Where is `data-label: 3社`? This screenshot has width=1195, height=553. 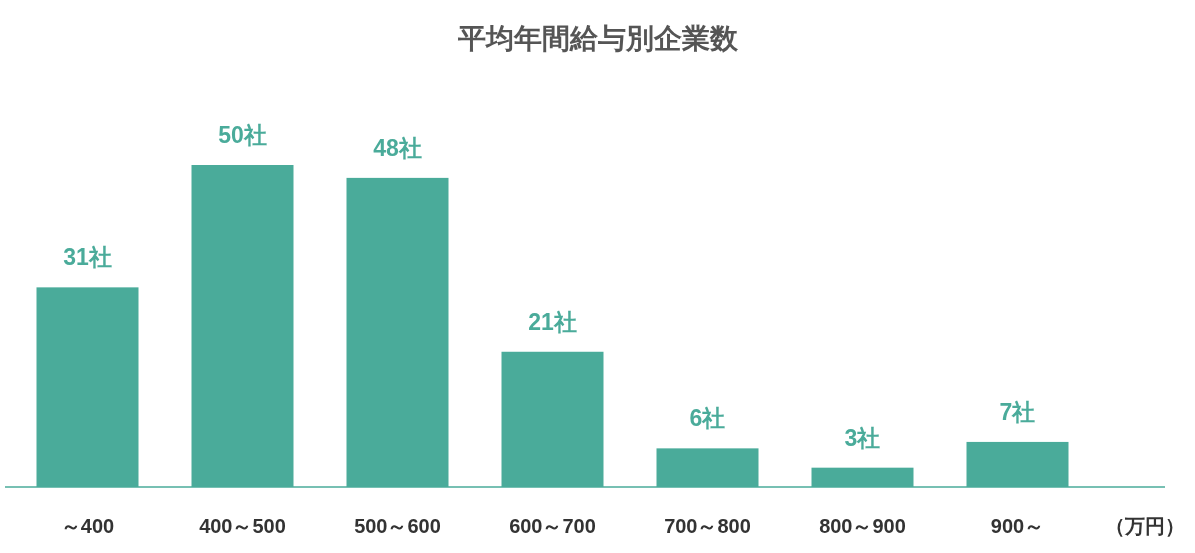
data-label: 3社 is located at coordinates (862, 437).